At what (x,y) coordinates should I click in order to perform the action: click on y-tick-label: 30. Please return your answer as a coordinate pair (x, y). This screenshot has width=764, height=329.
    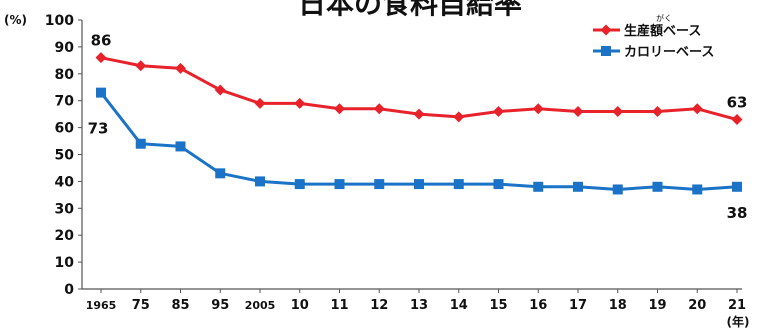
    Looking at the image, I should click on (65, 209).